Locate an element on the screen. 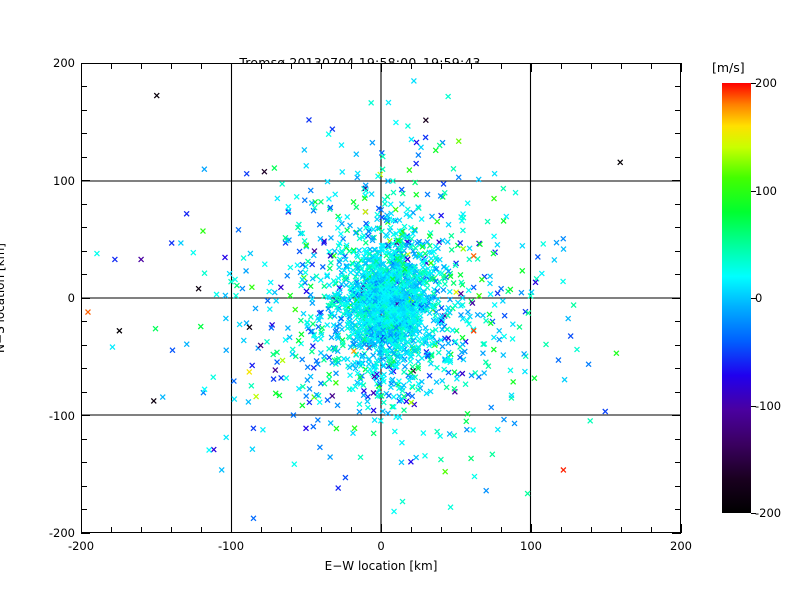 The image size is (800, 600). colorbar-tick-label: 0 is located at coordinates (759, 298).